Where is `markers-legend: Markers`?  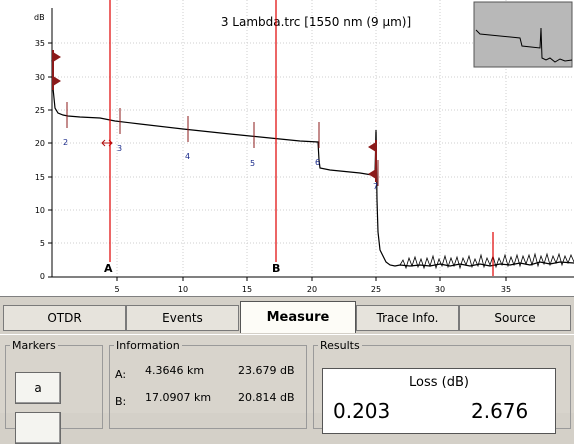
markers-legend: Markers is located at coordinates (34, 345).